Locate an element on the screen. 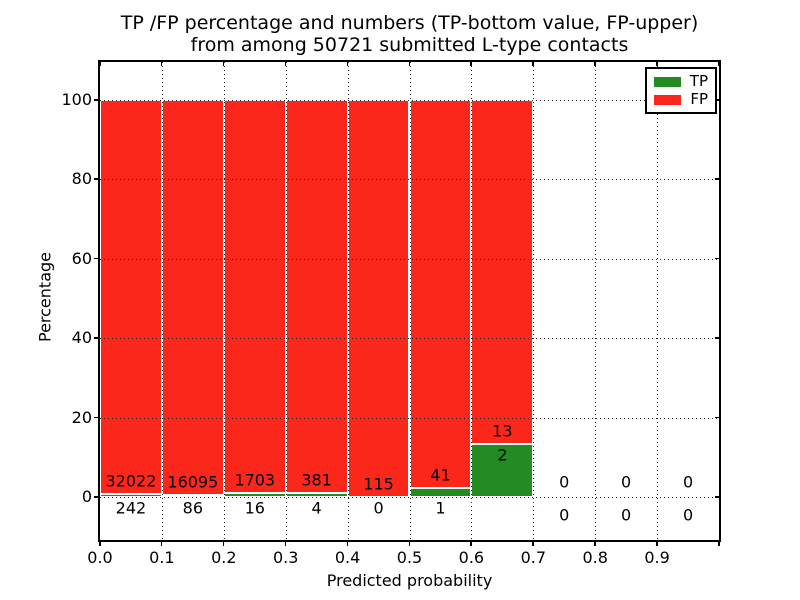 The image size is (800, 600). fp-count-label: 115 is located at coordinates (378, 484).